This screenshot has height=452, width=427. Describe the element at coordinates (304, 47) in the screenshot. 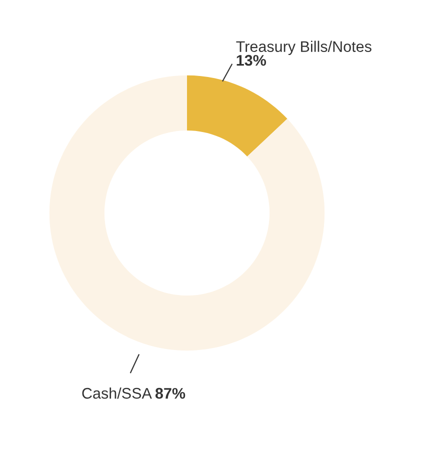

I see `slice-label: Treasury Bills/Notes` at that location.